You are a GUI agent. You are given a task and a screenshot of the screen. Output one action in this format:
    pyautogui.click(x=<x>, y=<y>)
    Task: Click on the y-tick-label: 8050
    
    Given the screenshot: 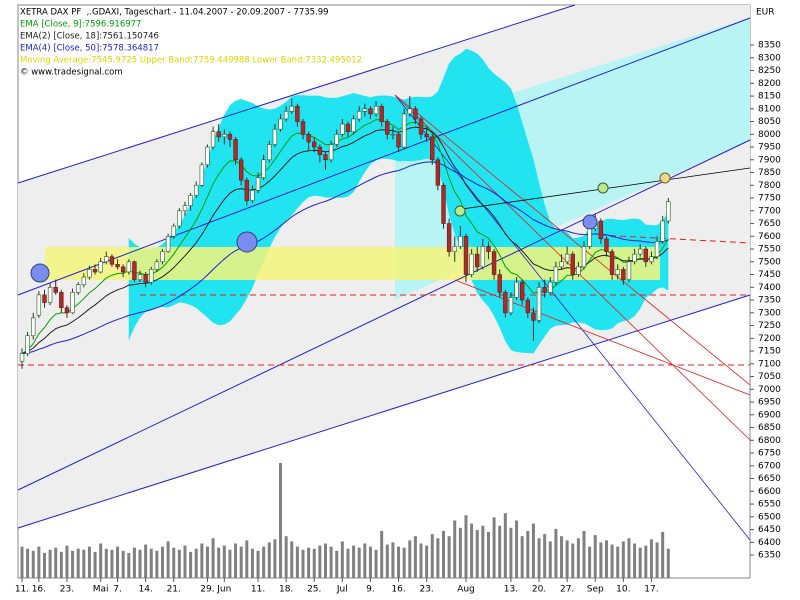 What is the action you would take?
    pyautogui.click(x=769, y=122)
    